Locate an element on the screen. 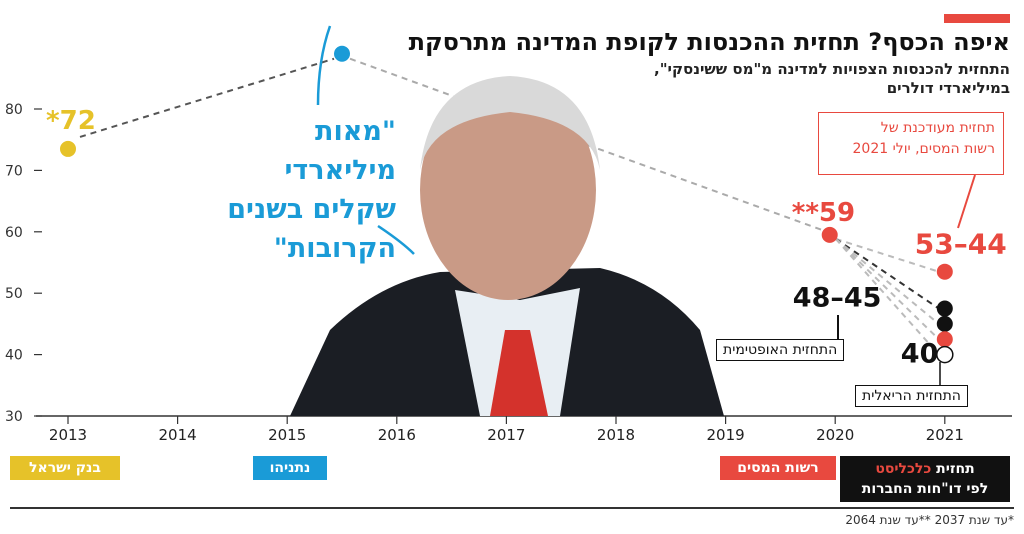 Image resolution: width=1024 pixels, height=534 pixels. source-bank-israel: בנק ישראל is located at coordinates (65, 468).